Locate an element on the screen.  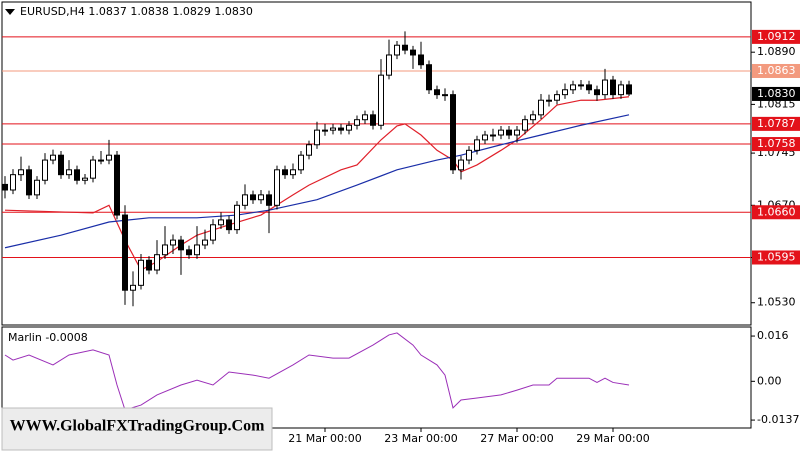
y-tick-label: 1.0530 is located at coordinates (776, 302).